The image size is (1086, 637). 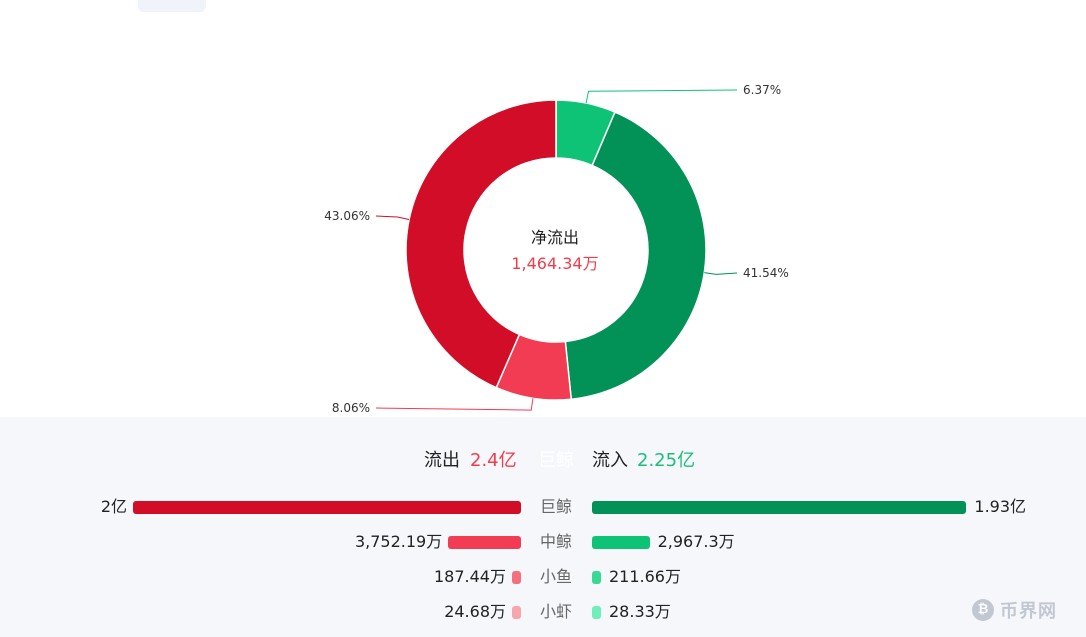 I want to click on outflow-amount: 3,752.19万, so click(x=398, y=541).